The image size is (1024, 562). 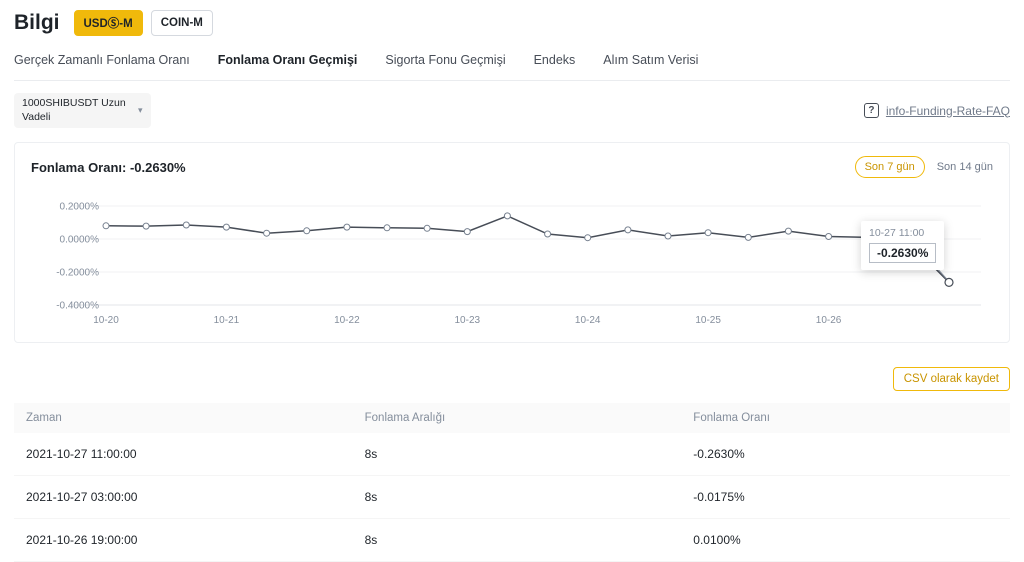 What do you see at coordinates (227, 320) in the screenshot?
I see `svg-text: 10-21` at bounding box center [227, 320].